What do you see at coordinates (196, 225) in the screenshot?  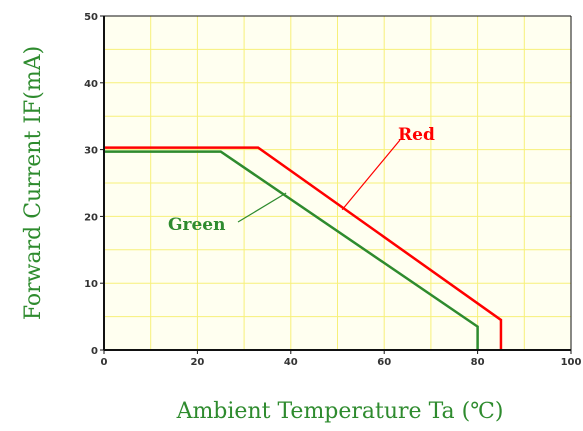 I see `series-label-green: Green` at bounding box center [196, 225].